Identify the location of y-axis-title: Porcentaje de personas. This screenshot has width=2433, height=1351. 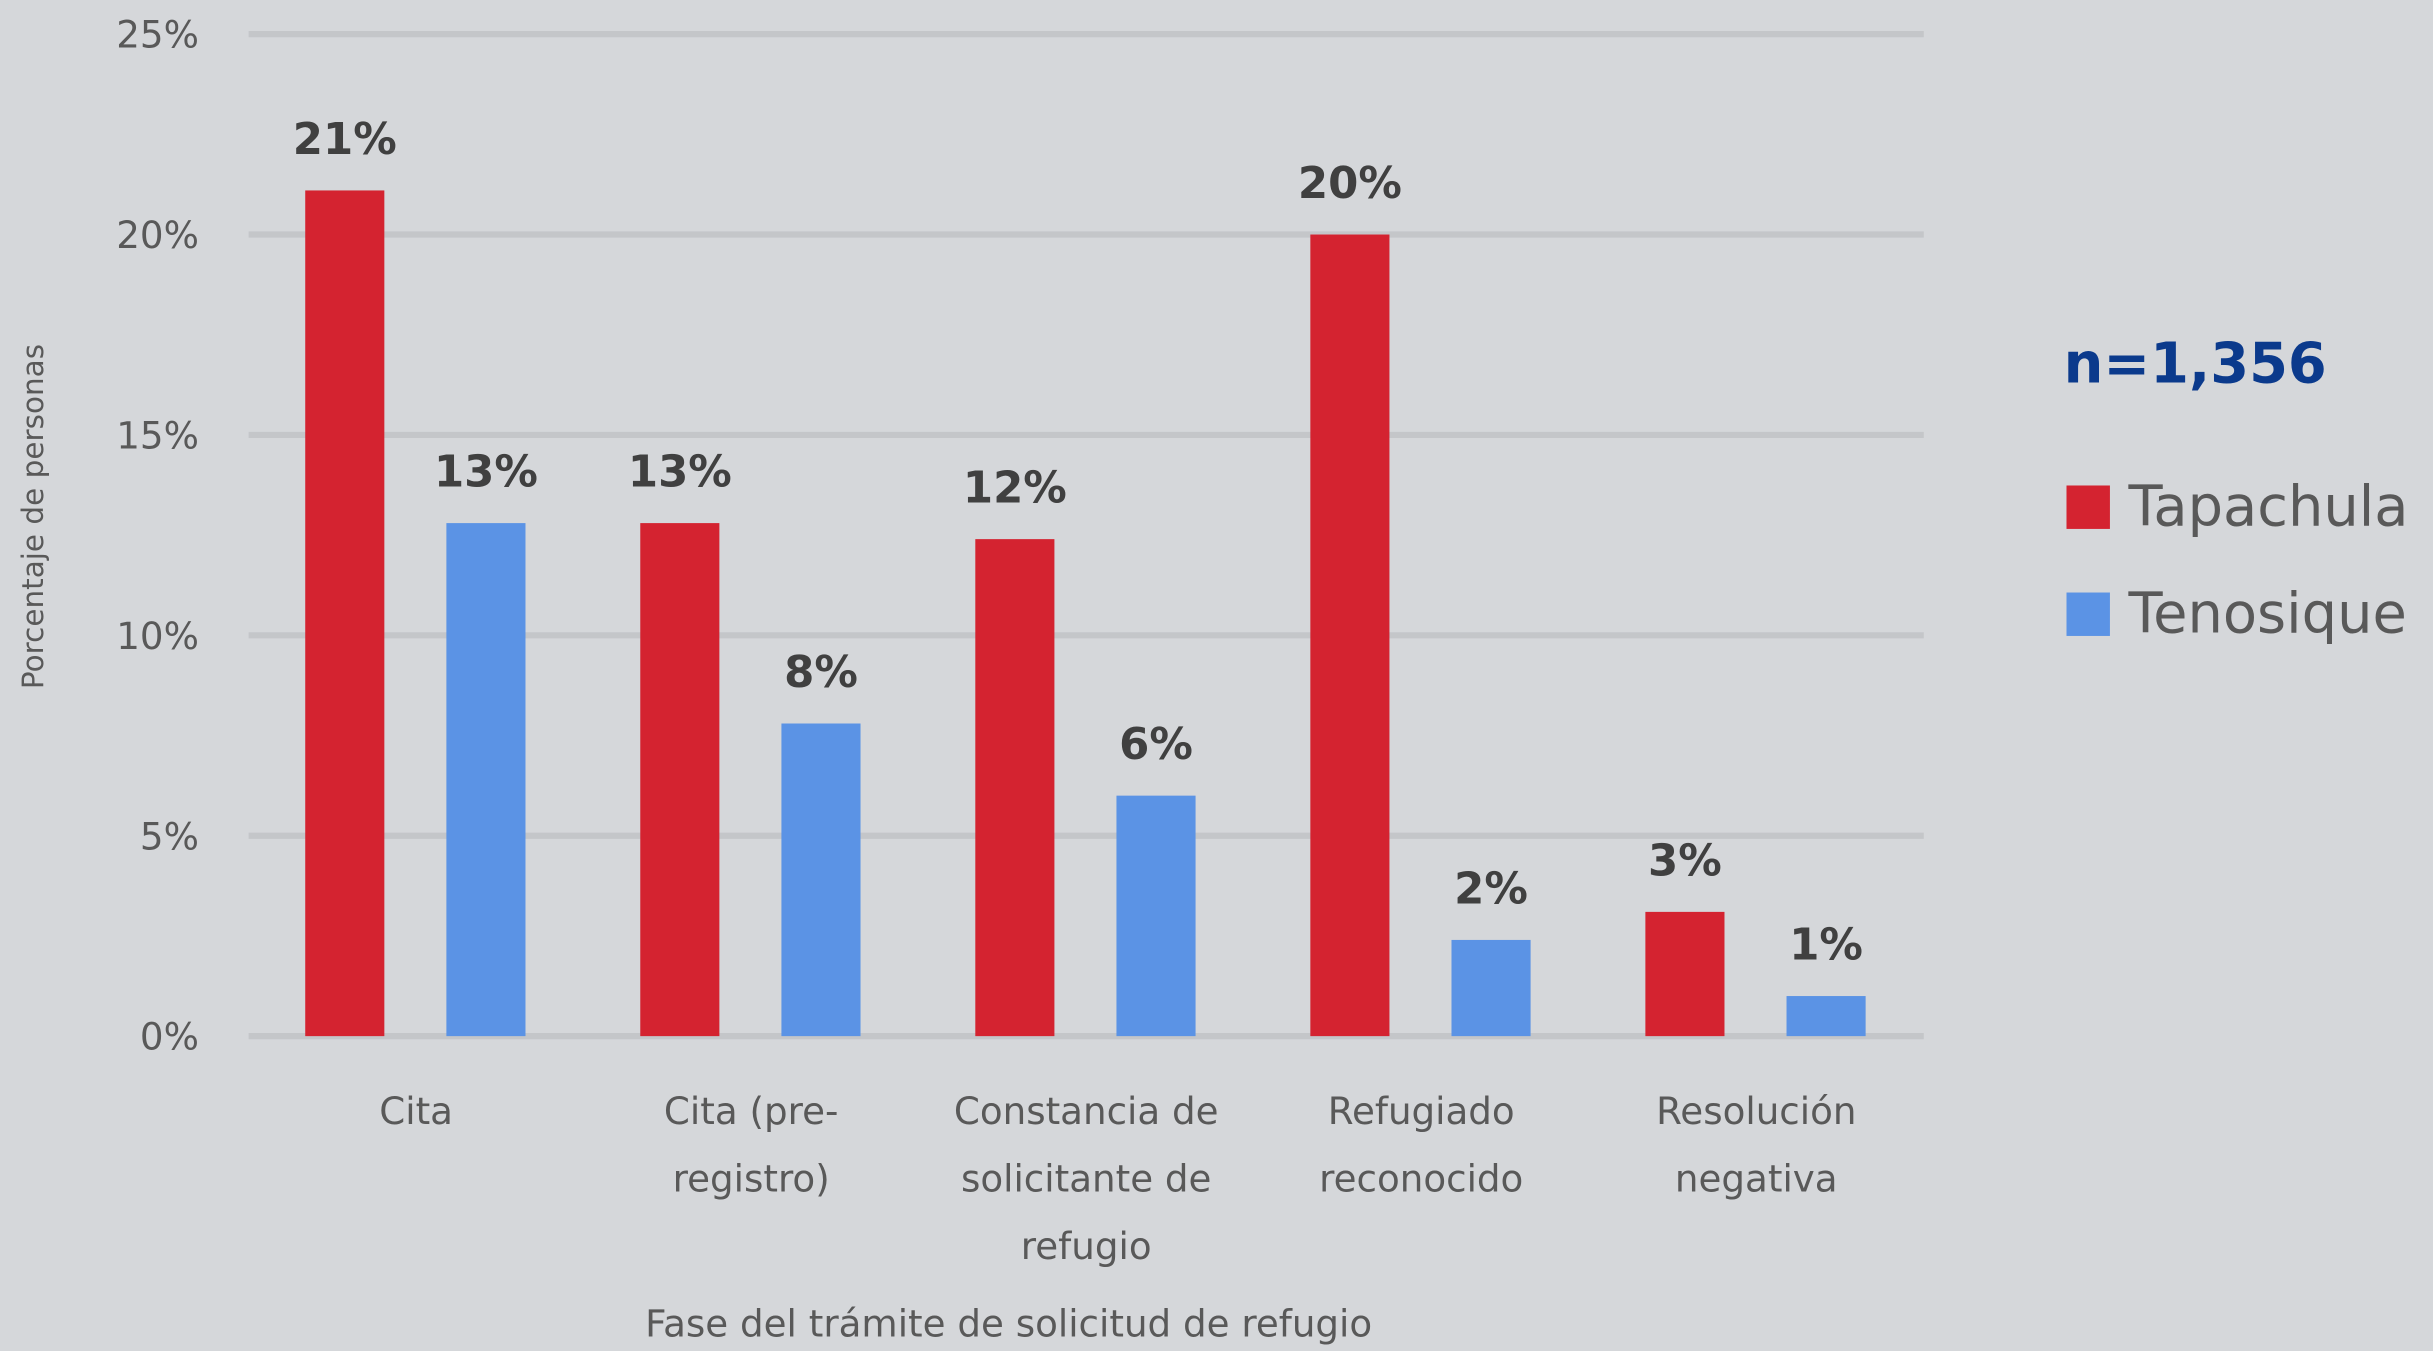
(33, 516).